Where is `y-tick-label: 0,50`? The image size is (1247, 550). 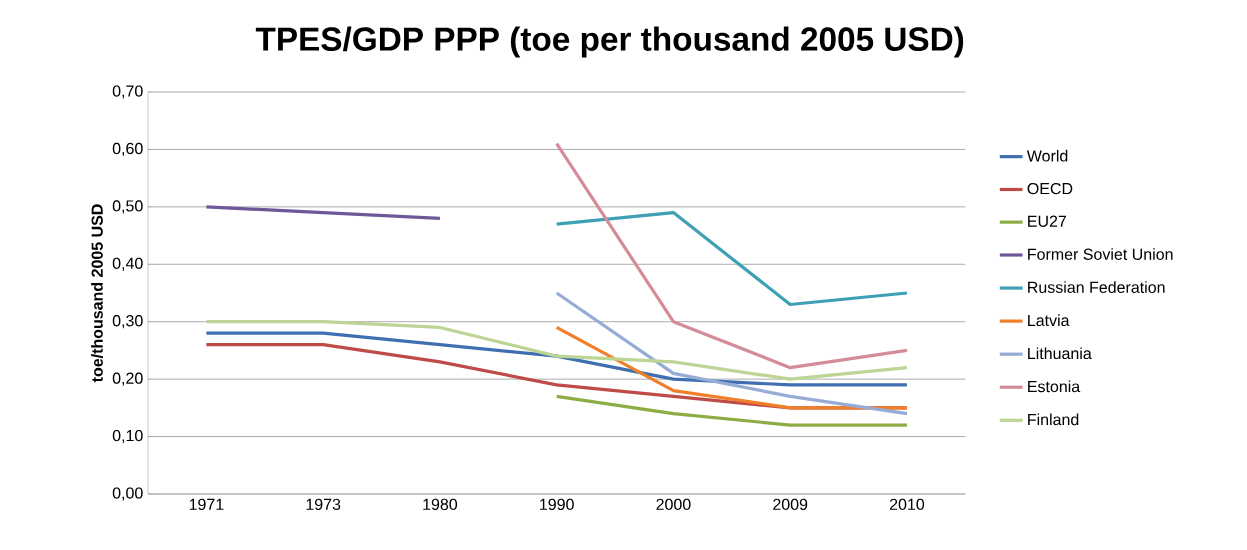
y-tick-label: 0,50 is located at coordinates (127, 207).